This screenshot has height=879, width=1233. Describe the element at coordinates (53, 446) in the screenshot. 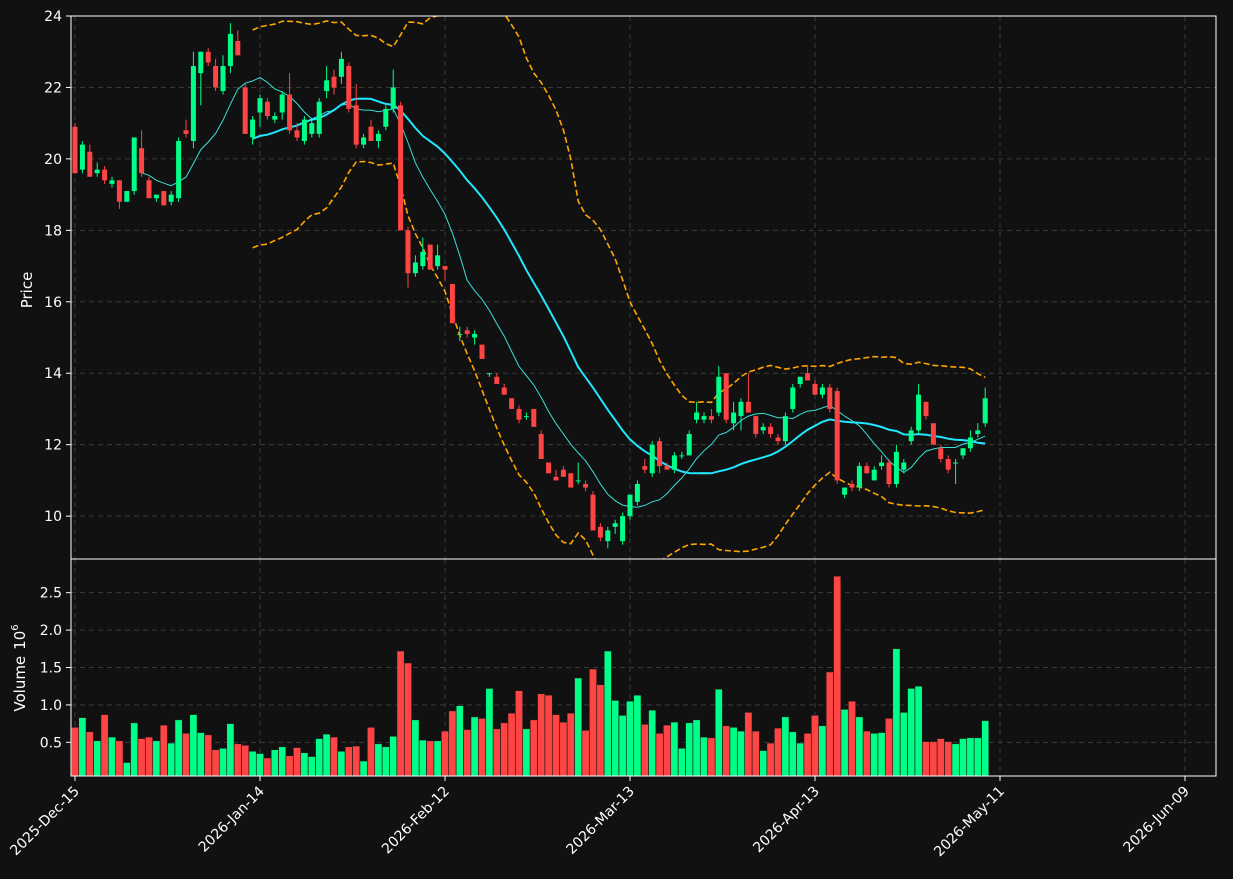

I see `price-tick-label: 12` at that location.